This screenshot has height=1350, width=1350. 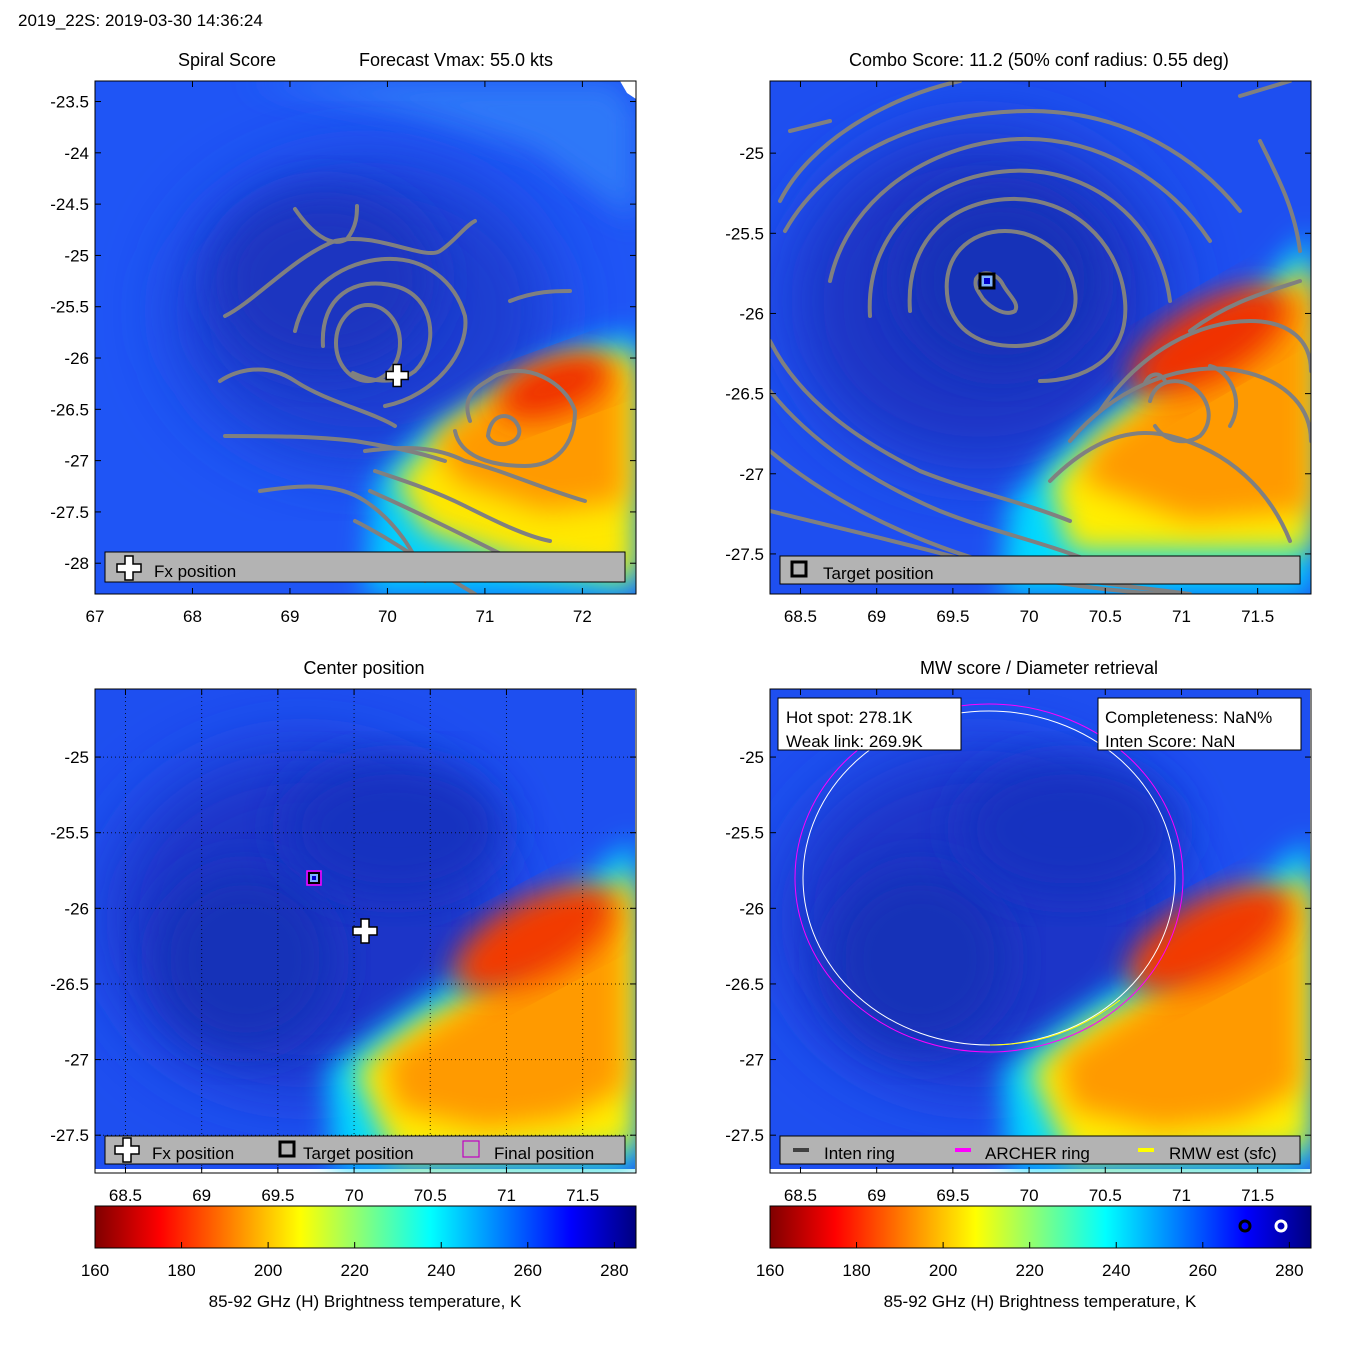 What do you see at coordinates (1188, 717) in the screenshot?
I see `completeness-text: Completeness: NaN%` at bounding box center [1188, 717].